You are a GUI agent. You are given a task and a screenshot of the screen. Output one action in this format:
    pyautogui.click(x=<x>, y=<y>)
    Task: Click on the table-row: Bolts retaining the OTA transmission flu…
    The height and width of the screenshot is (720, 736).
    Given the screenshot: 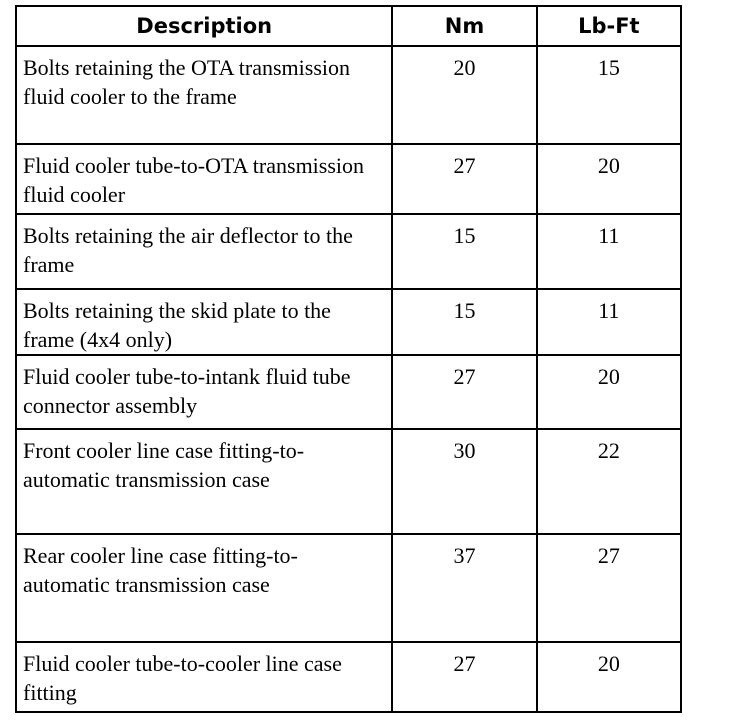 What is the action you would take?
    pyautogui.click(x=348, y=95)
    